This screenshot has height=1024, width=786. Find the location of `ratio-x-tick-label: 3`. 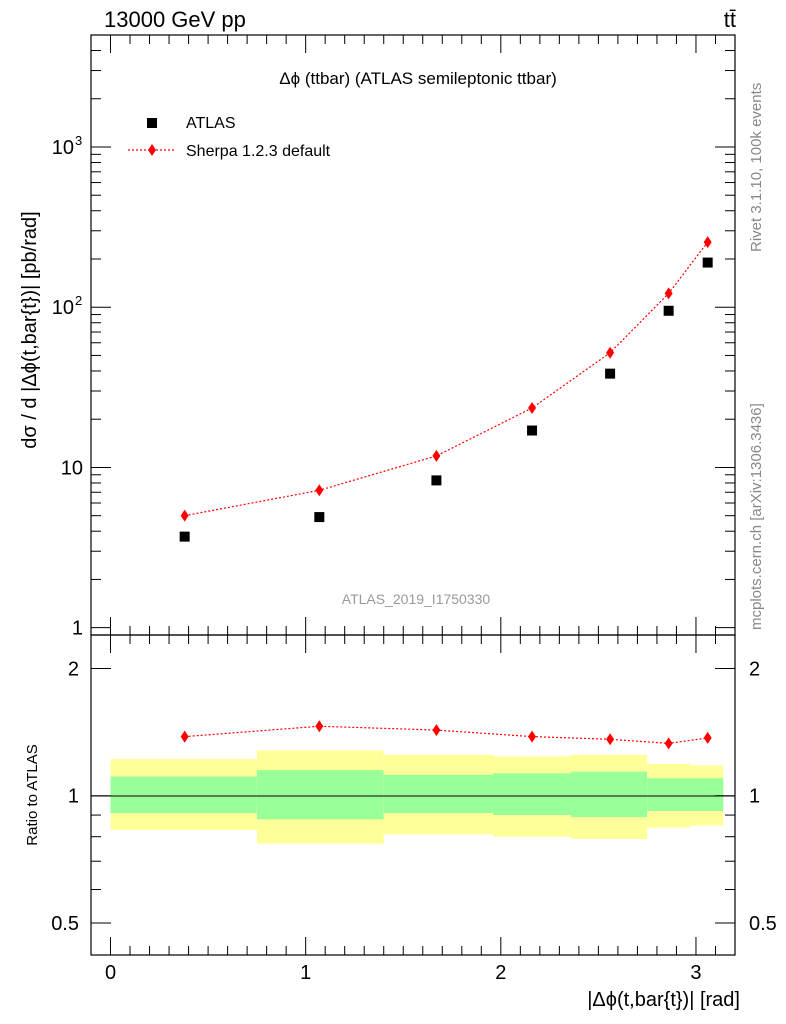

ratio-x-tick-label: 3 is located at coordinates (695, 973).